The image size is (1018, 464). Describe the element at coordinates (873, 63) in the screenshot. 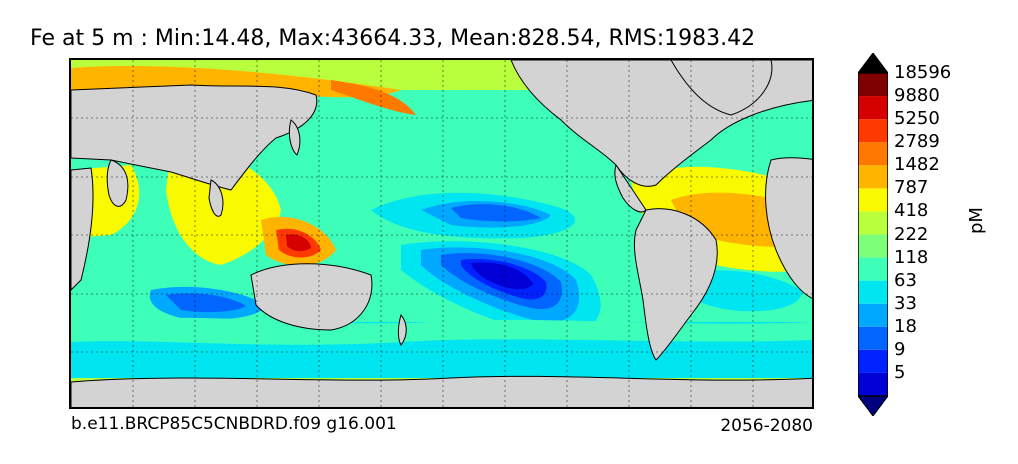

I see `colorbar-extend-high` at that location.